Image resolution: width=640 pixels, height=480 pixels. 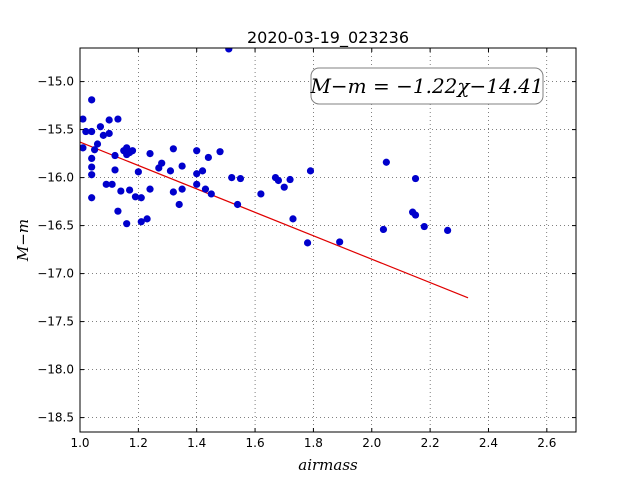 I want to click on x-tick-label: 2.2, so click(x=430, y=443).